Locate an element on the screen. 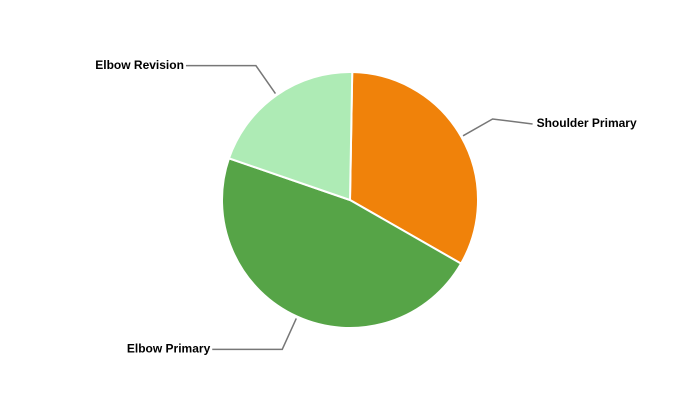 This screenshot has width=700, height=400. slice-label: Elbow Primary is located at coordinates (169, 349).